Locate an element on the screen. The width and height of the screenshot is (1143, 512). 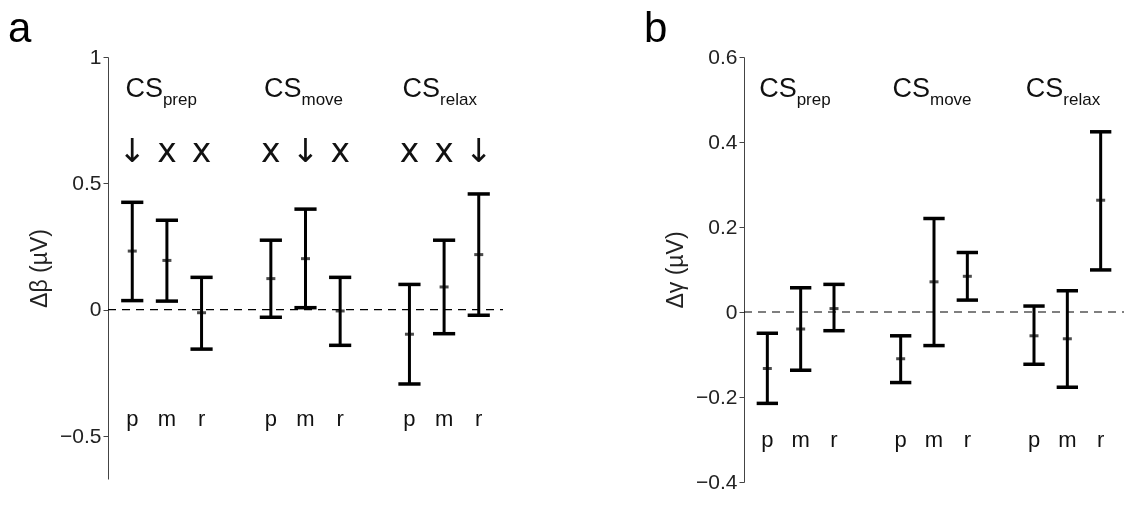
y-tick-label: −0.4 is located at coordinates (717, 481).